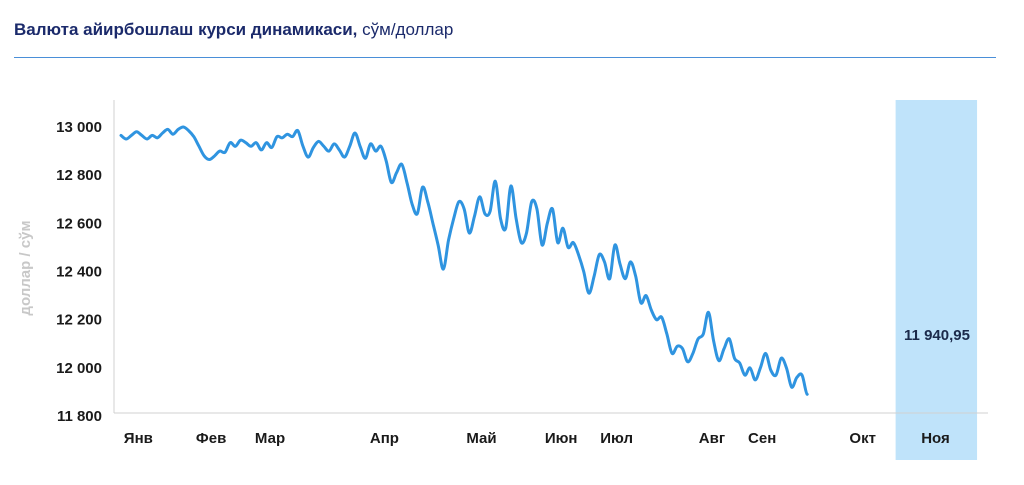 Image resolution: width=1024 pixels, height=485 pixels. Describe the element at coordinates (79, 368) in the screenshot. I see `y-tick-label: 12 000` at that location.